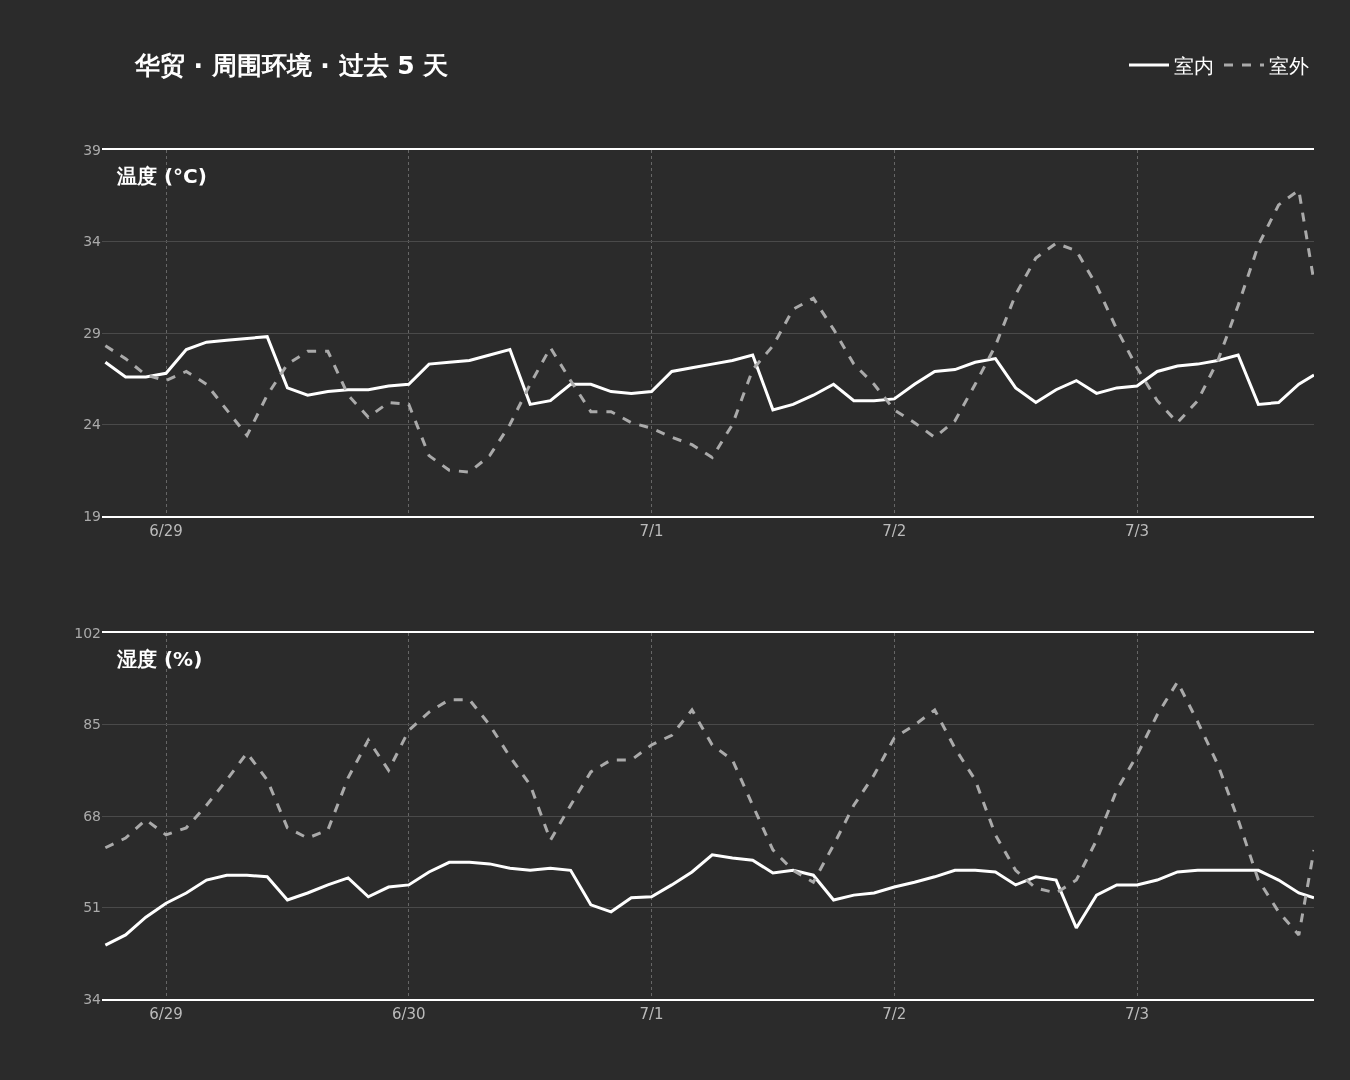  What do you see at coordinates (161, 176) in the screenshot?
I see `y-axis-title: 温度 (°C)` at bounding box center [161, 176].